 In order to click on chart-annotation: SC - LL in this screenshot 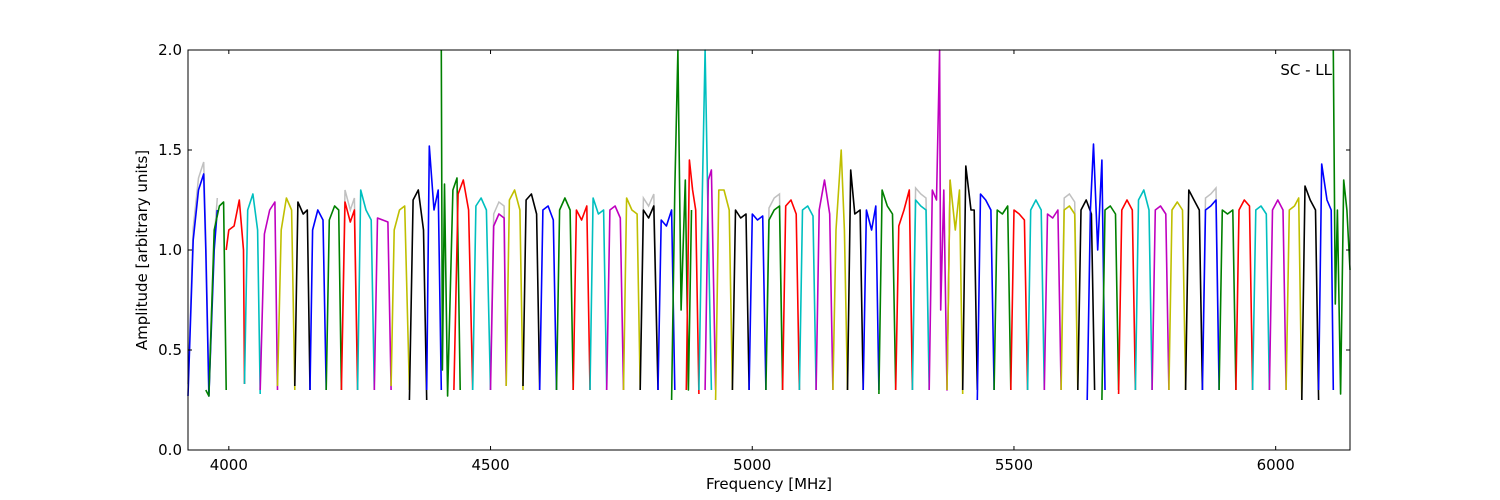, I will do `click(1306, 70)`.